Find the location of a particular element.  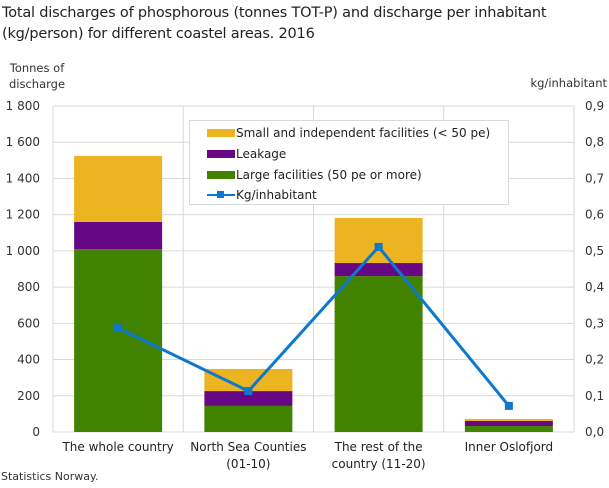

category-label: (01-10) is located at coordinates (248, 464).